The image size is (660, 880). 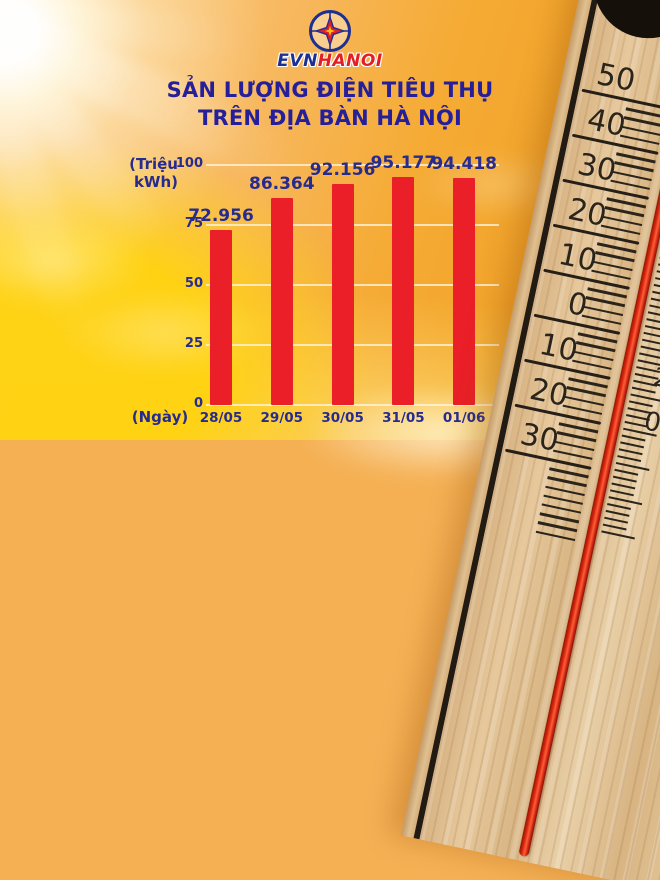 What do you see at coordinates (403, 291) in the screenshot?
I see `bar-31/05` at bounding box center [403, 291].